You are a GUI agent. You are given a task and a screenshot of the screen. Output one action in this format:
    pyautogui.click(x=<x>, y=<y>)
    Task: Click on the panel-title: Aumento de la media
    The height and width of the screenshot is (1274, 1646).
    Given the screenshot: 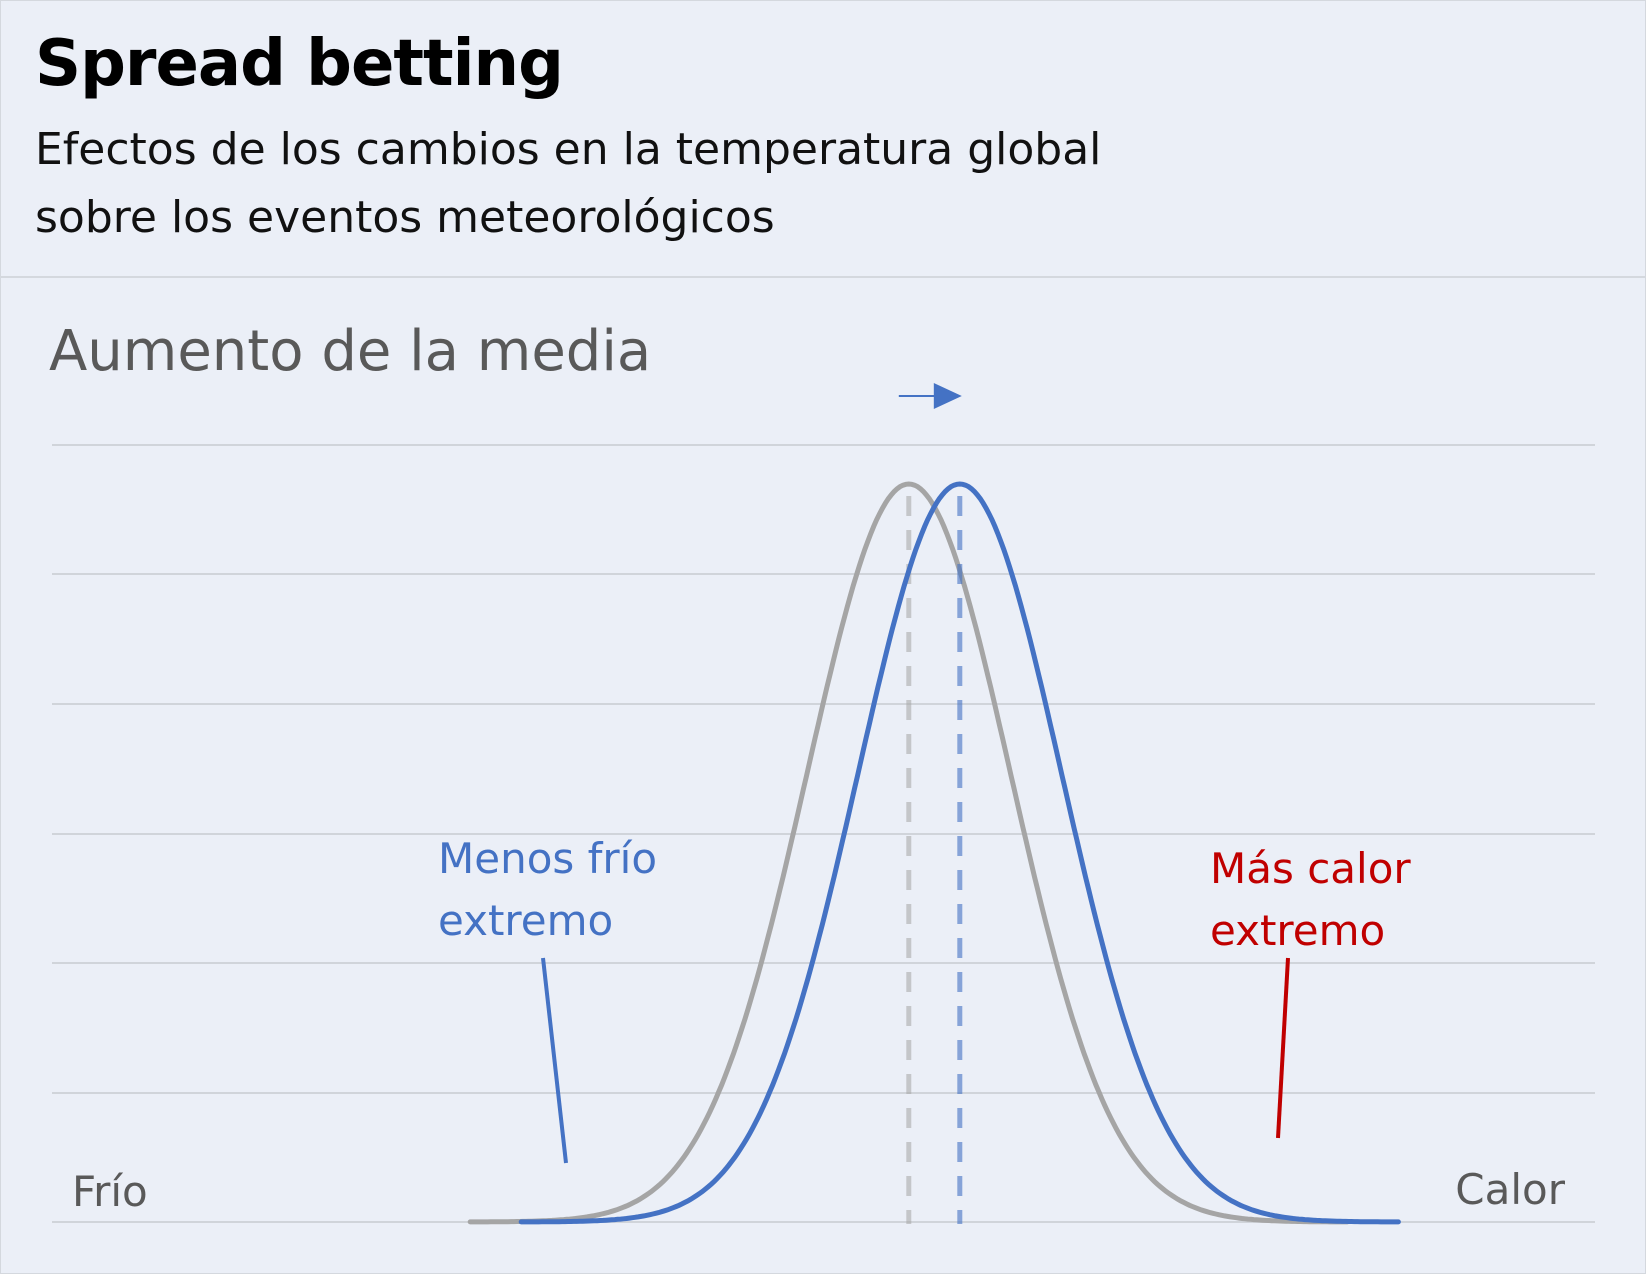 What is the action you would take?
    pyautogui.click(x=350, y=351)
    